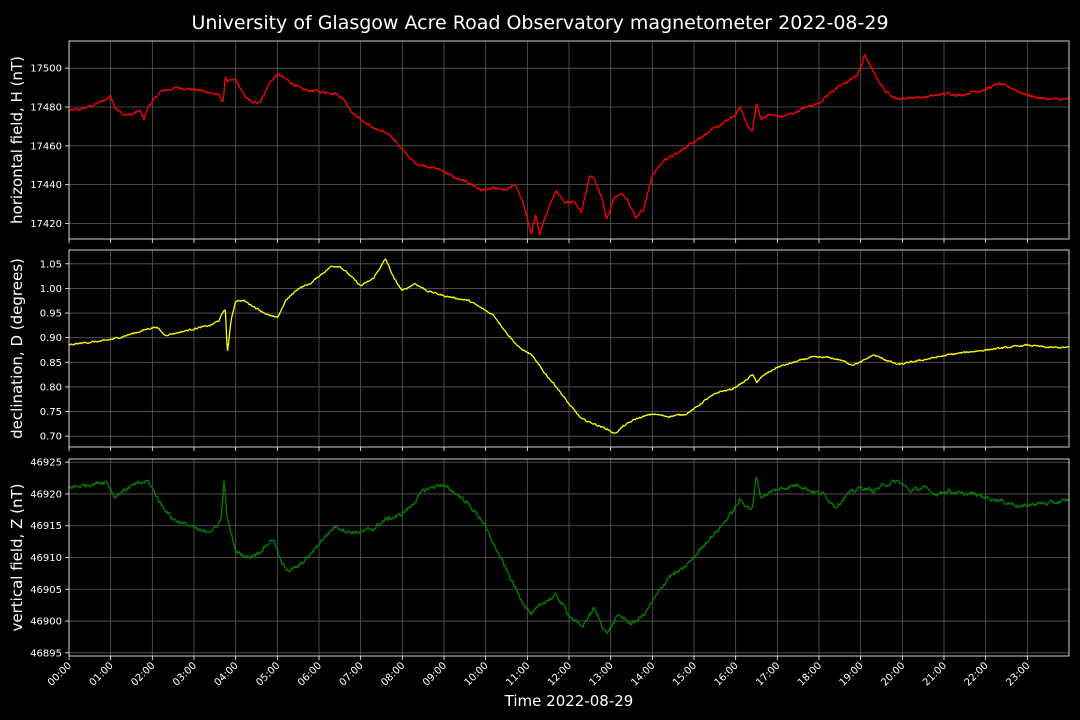 The image size is (1080, 720). What do you see at coordinates (46, 526) in the screenshot?
I see `z-y-tick-label: 46915` at bounding box center [46, 526].